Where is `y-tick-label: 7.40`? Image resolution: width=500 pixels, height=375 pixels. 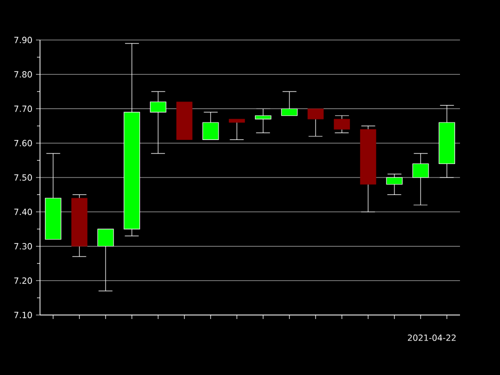
y-tick-label: 7.40 is located at coordinates (23, 212).